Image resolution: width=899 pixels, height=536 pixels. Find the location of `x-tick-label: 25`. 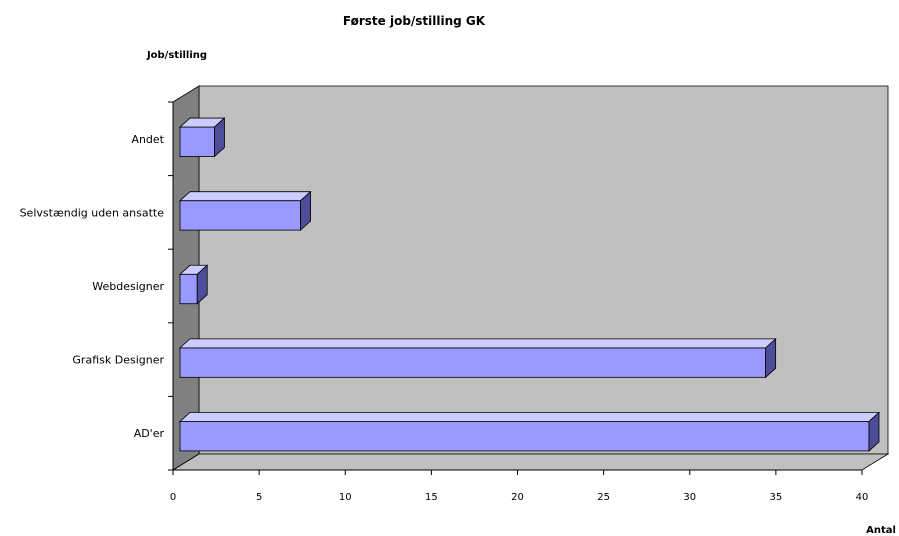

x-tick-label: 25 is located at coordinates (603, 497).